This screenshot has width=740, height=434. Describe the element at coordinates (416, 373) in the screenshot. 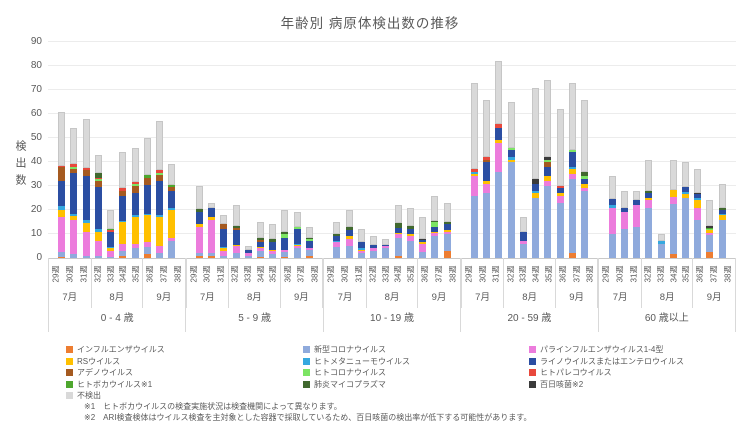

I see `legend-item: ヒトコロナウイルス` at that location.